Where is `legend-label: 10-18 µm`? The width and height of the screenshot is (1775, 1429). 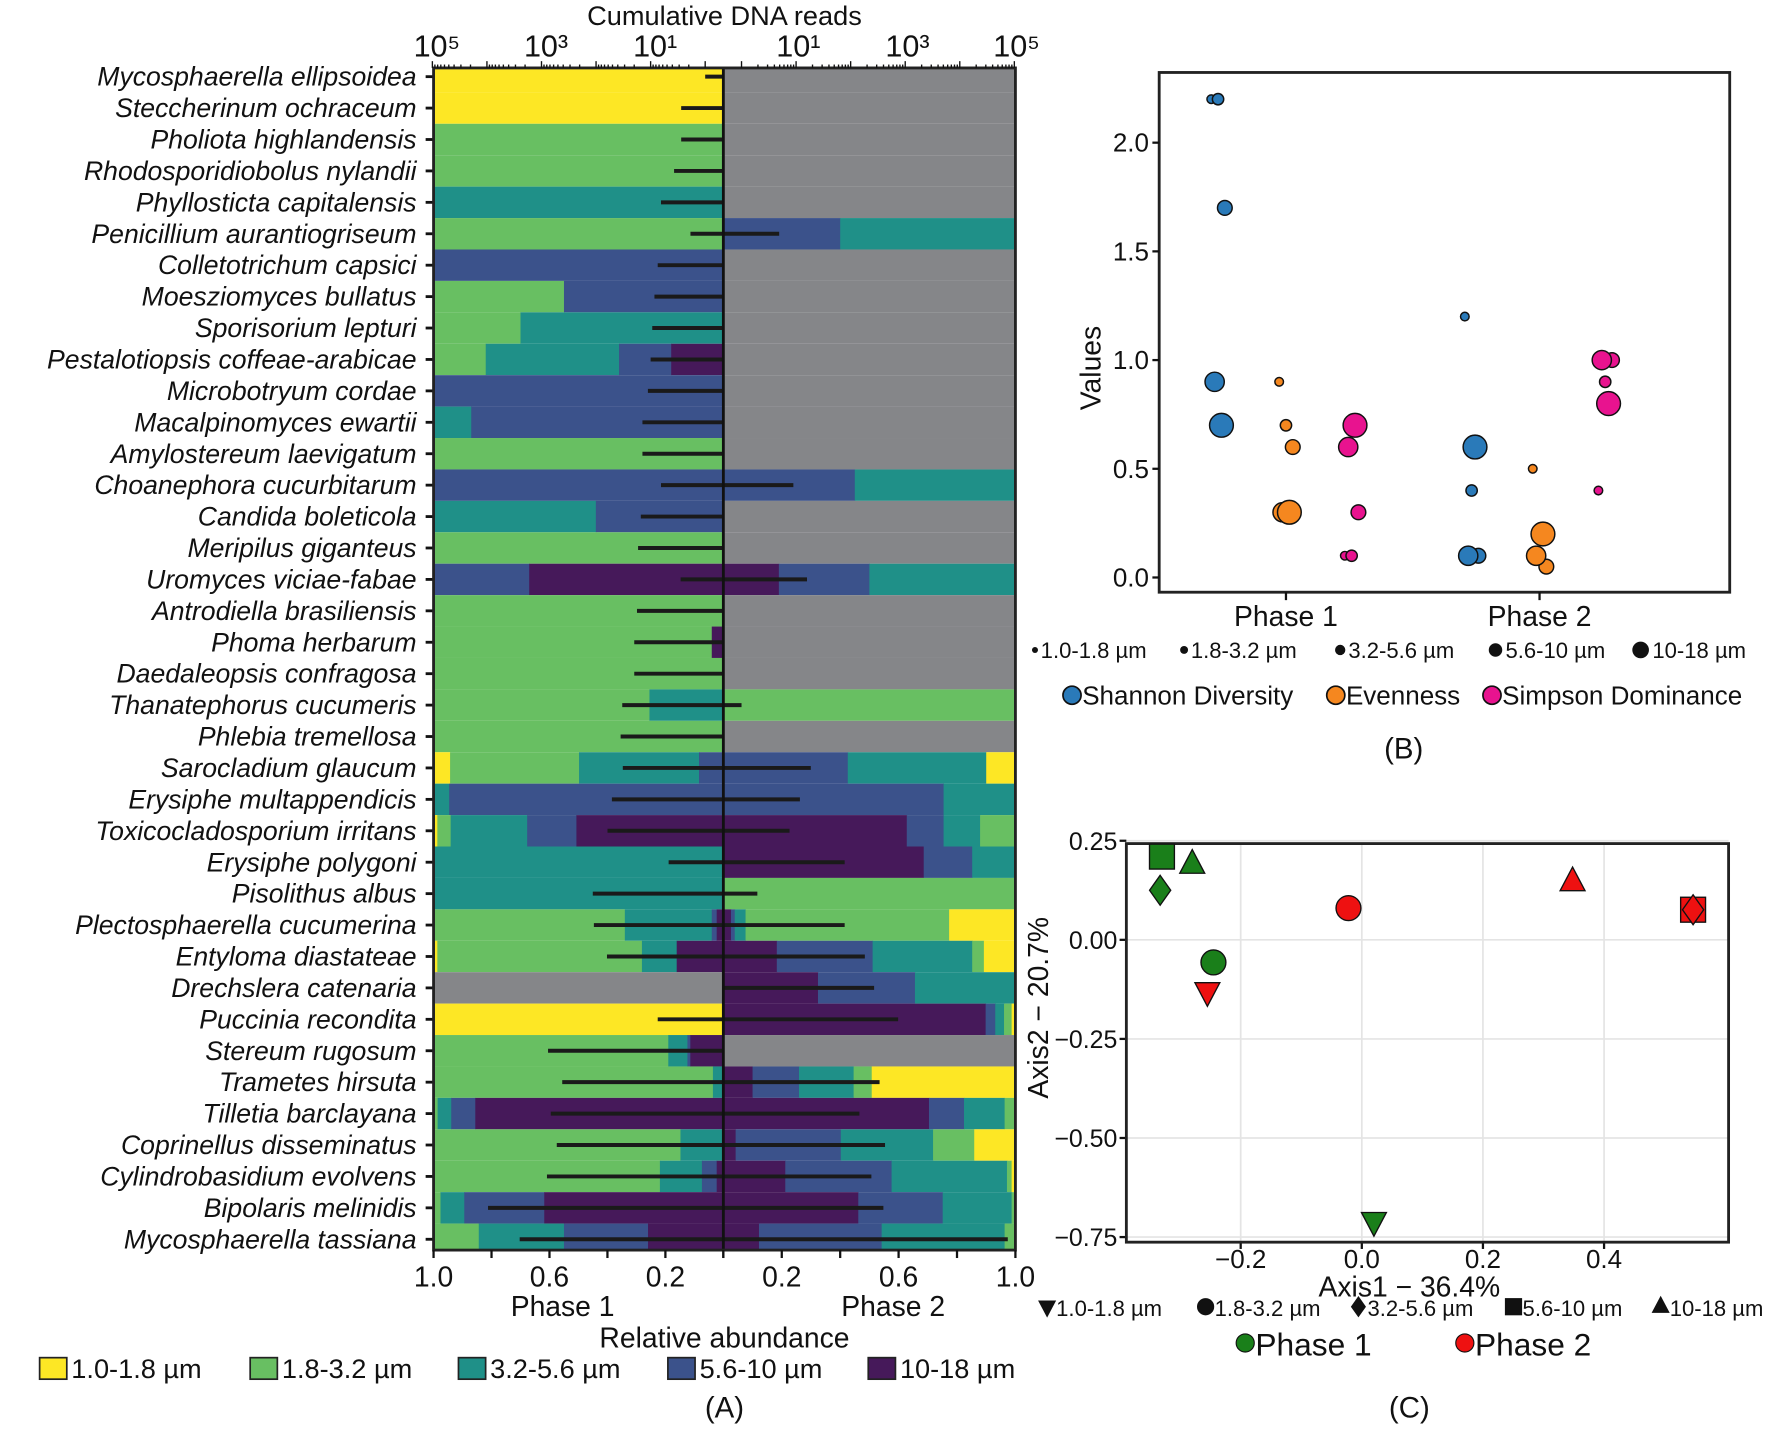
legend-label: 10-18 µm is located at coordinates (957, 1368).